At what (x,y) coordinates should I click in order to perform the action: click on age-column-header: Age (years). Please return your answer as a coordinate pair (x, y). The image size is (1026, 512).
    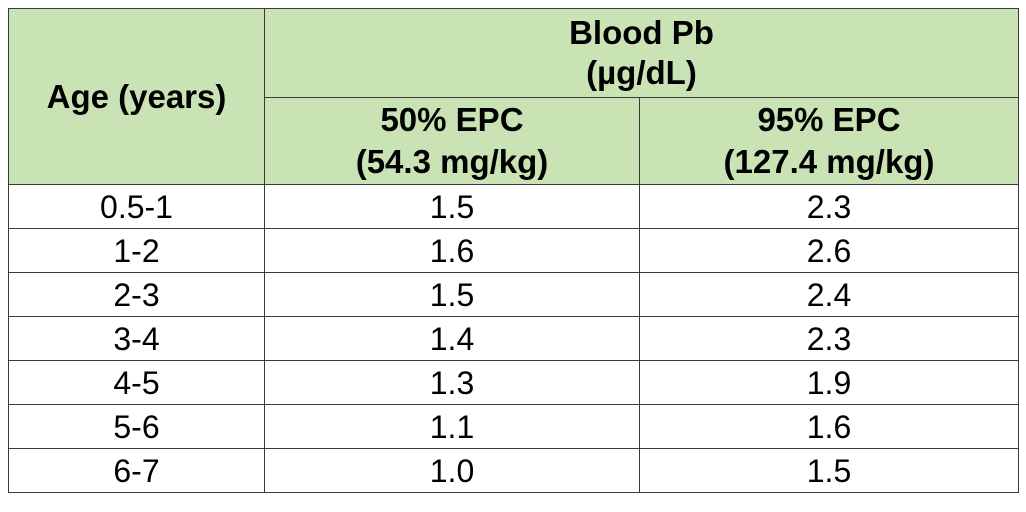
    Looking at the image, I should click on (136, 96).